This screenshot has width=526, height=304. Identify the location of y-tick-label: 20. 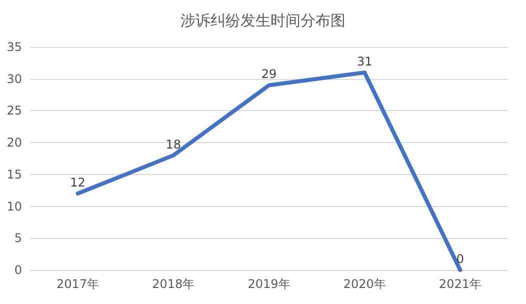
(14, 143).